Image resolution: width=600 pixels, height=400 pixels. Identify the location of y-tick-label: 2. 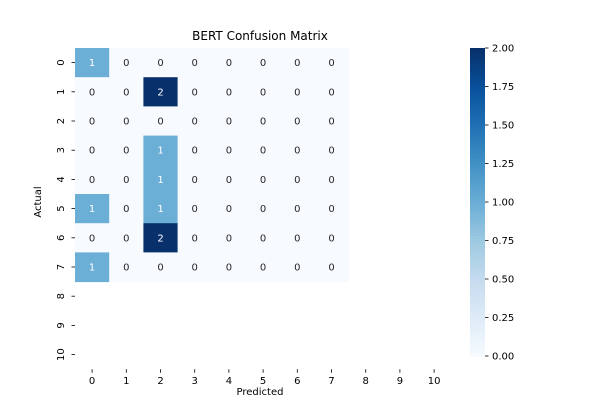
(61, 121).